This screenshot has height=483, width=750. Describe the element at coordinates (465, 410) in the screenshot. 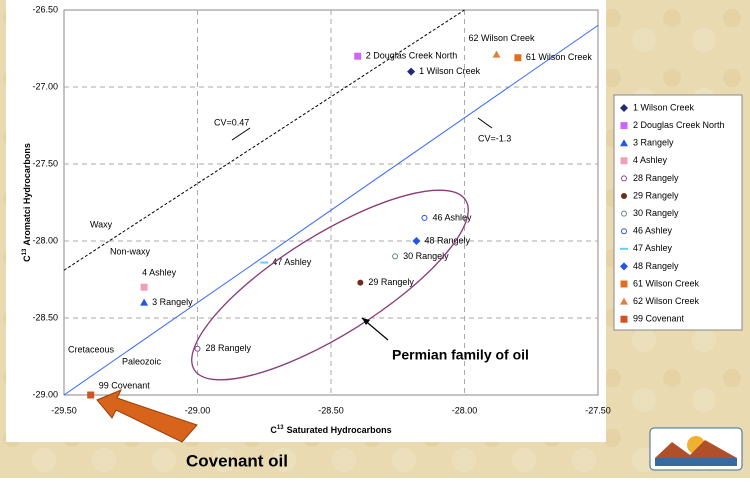

I see `x-tick-label: -28.00` at that location.